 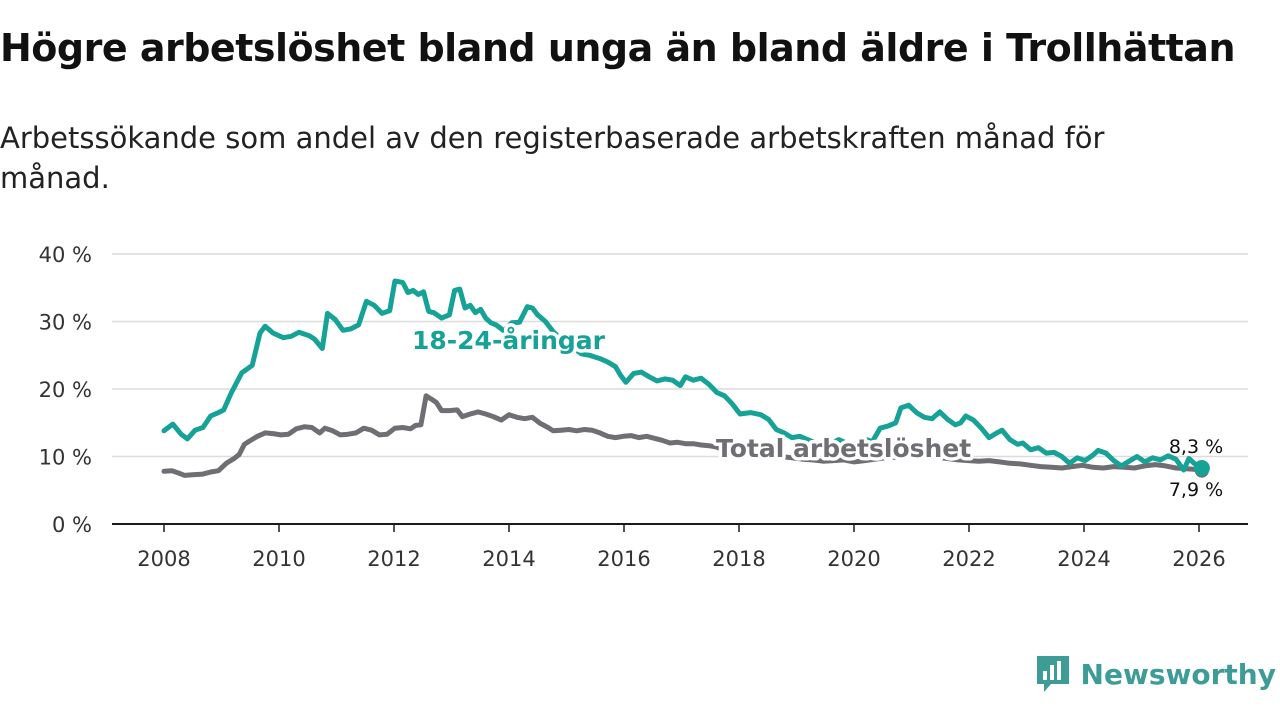 I want to click on series-label-youth: 18-24-åringar, so click(x=509, y=340).